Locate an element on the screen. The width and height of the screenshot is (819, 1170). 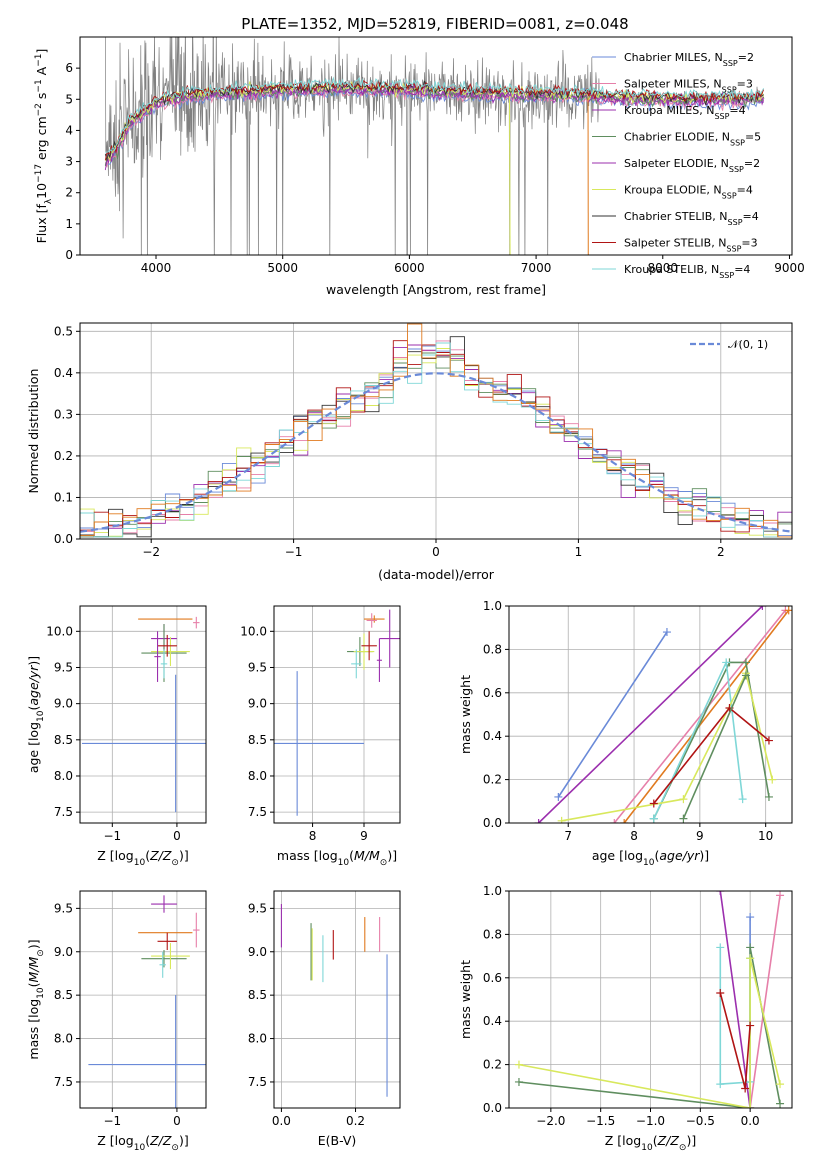
legend-label-part: =2 is located at coordinates (746, 57).